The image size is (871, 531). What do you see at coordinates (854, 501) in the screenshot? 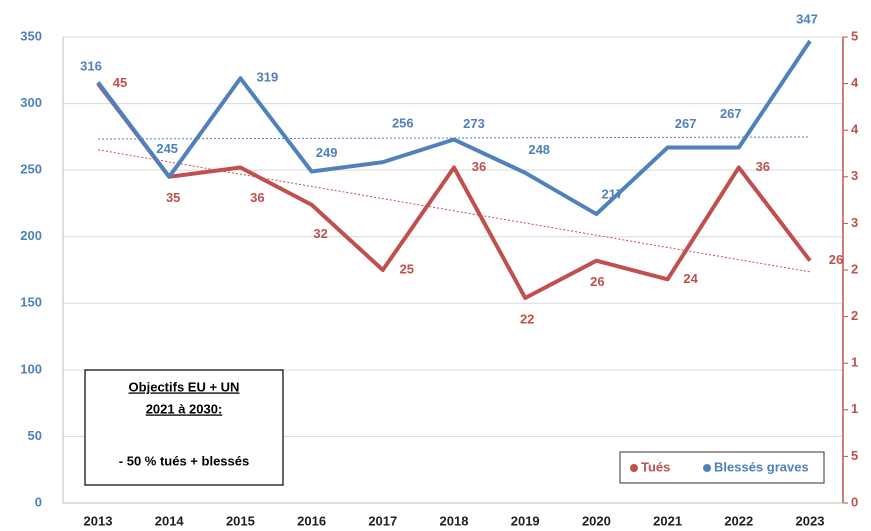
I see `y2-tick-label: 0` at bounding box center [854, 501].